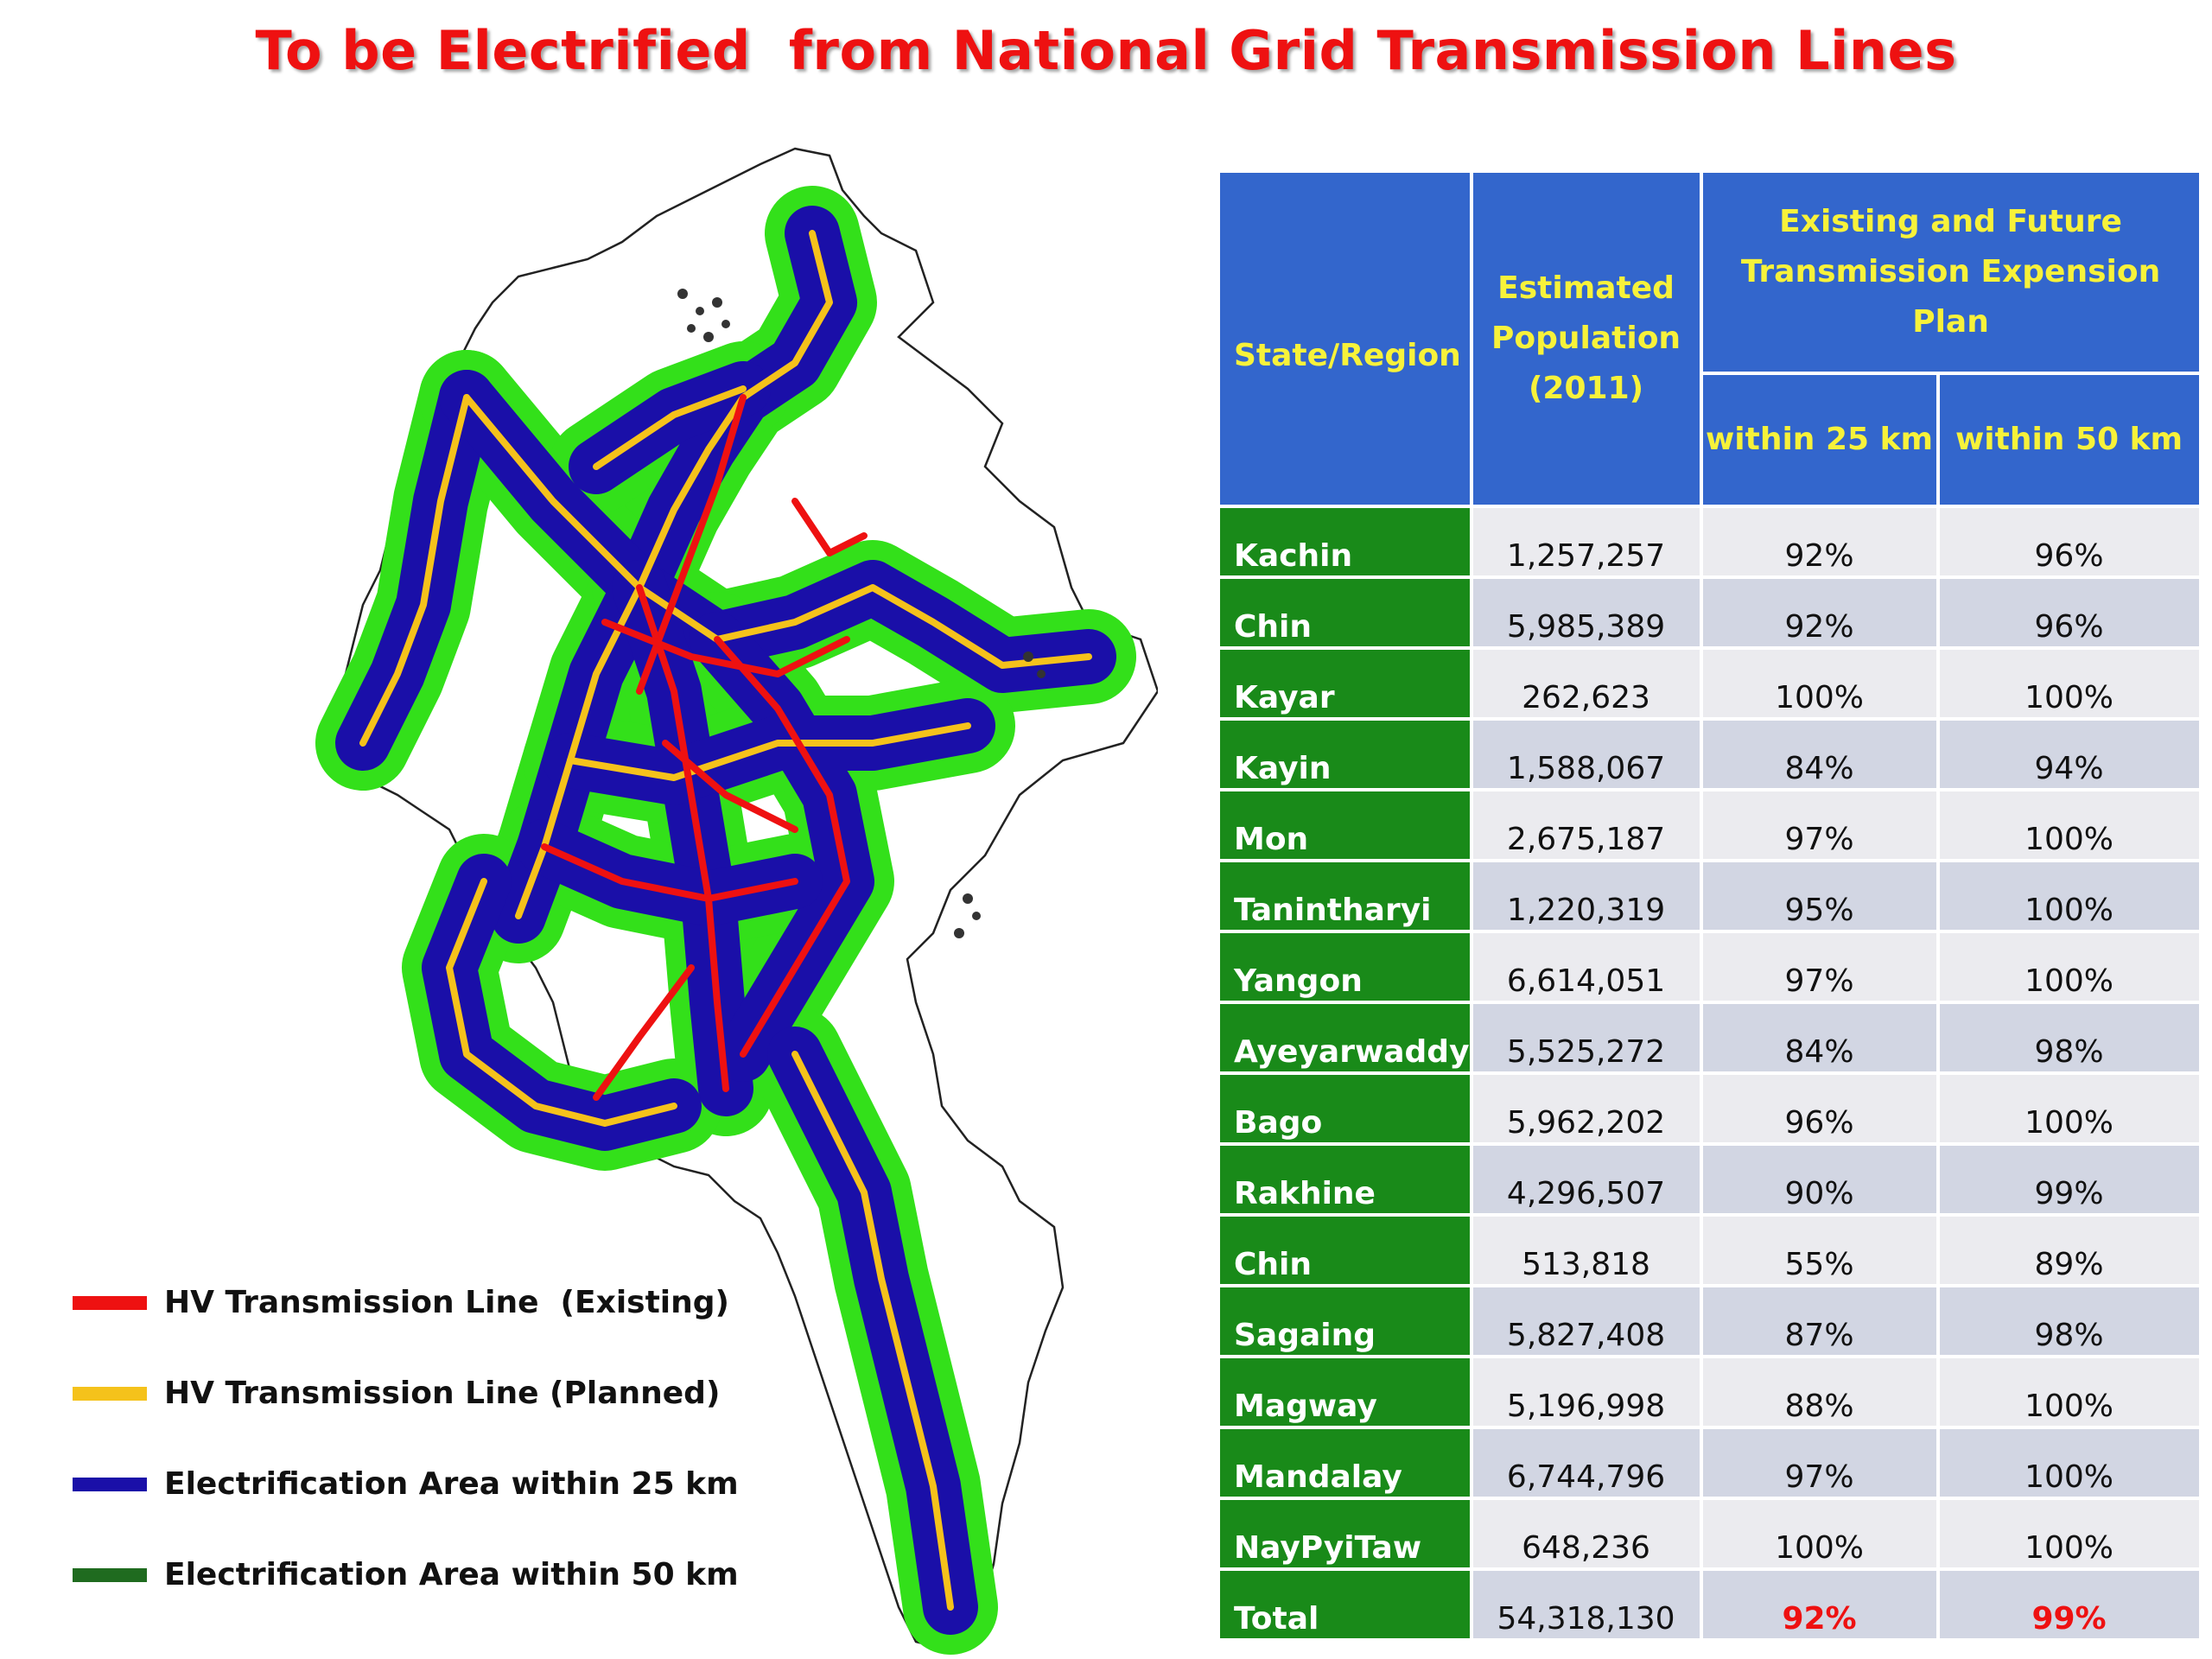  I want to click on population-cell: 5,525,272, so click(1586, 1037).